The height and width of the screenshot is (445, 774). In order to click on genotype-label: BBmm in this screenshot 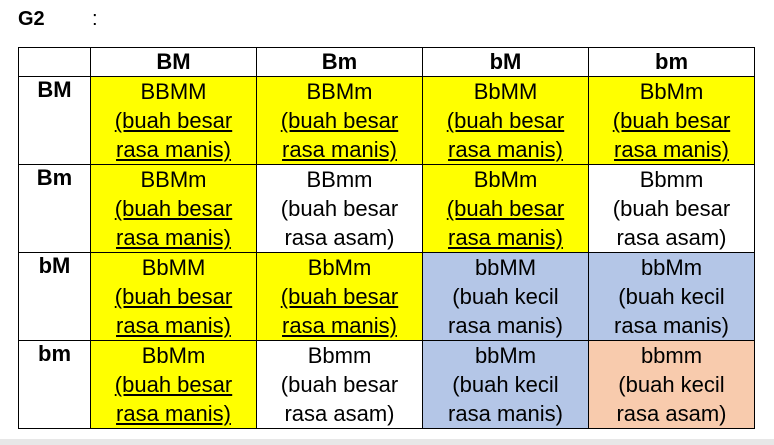, I will do `click(339, 179)`.